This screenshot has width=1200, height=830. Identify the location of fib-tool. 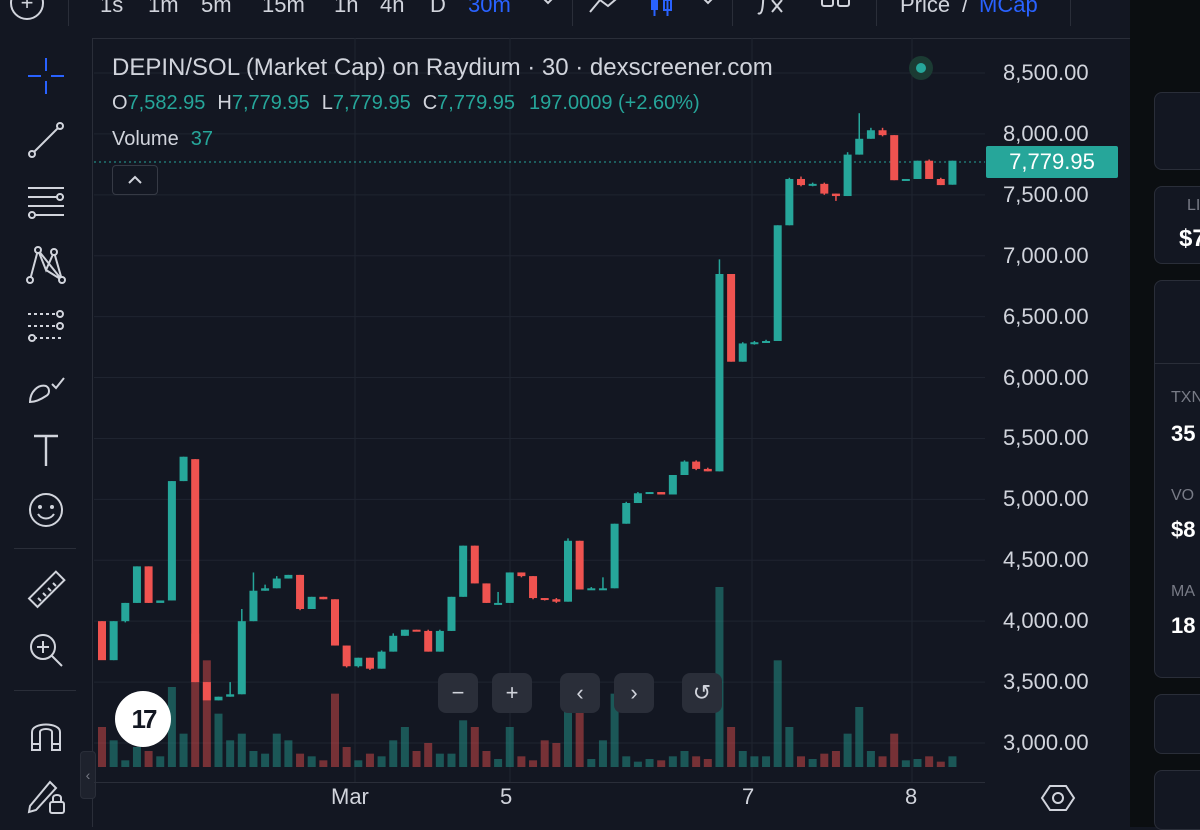
(46, 202).